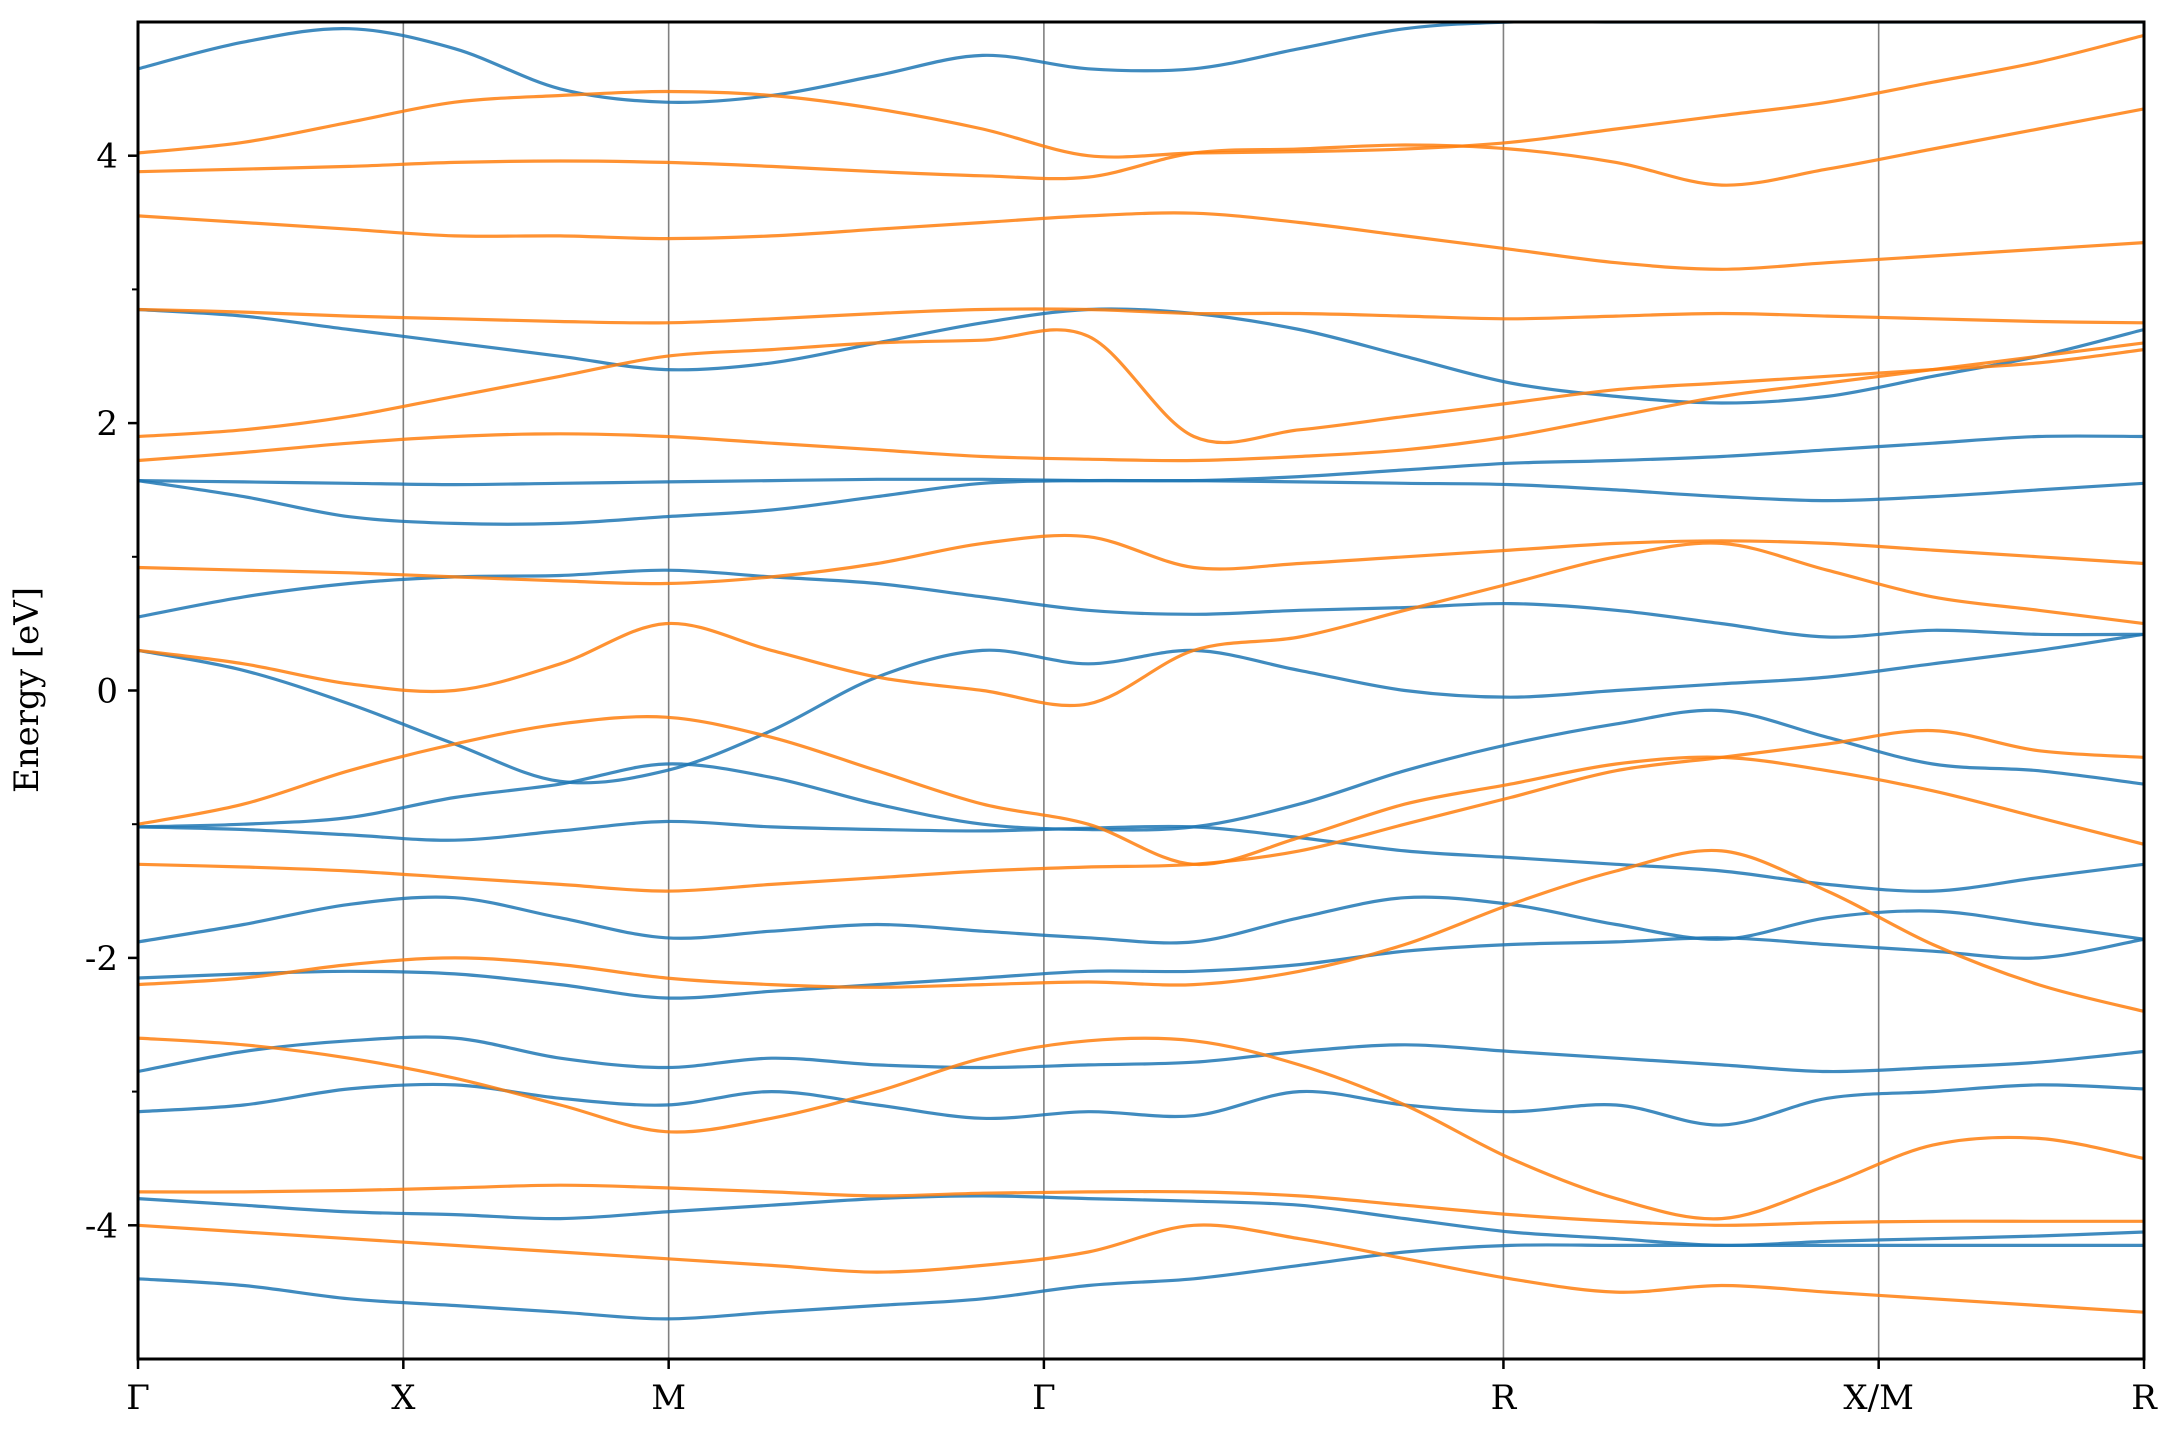 The image size is (2160, 1440). I want to click on y-axis-ticks: 4 2 0 -2 -4, so click(111, 691).